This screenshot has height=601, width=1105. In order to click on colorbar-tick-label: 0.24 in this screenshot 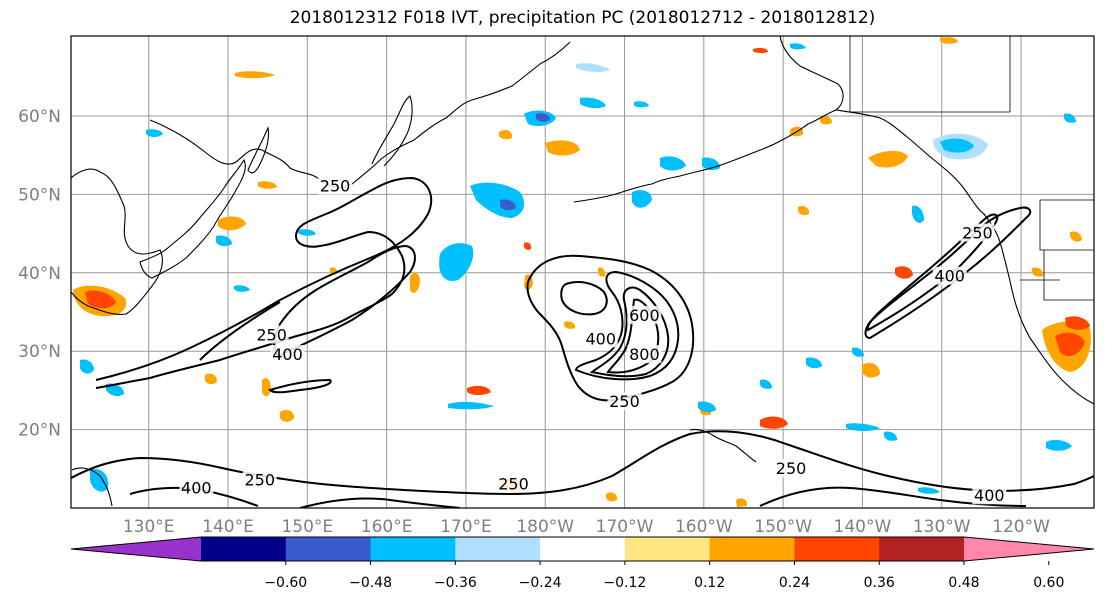, I will do `click(794, 583)`.